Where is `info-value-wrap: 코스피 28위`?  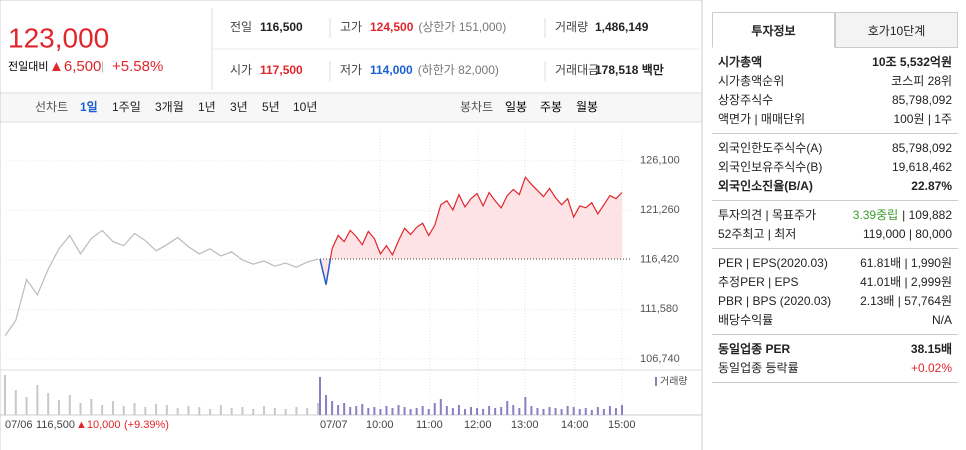
info-value-wrap: 코스피 28위 is located at coordinates (921, 80).